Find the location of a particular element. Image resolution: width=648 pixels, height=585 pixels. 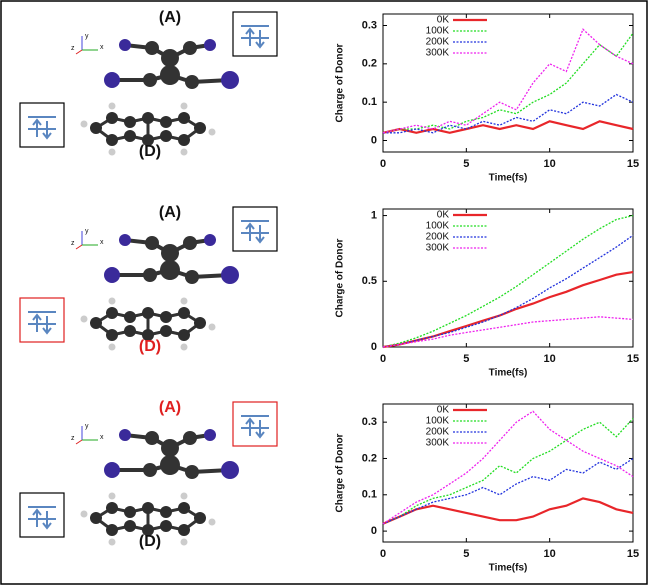

legend-label: 100K is located at coordinates (438, 226).